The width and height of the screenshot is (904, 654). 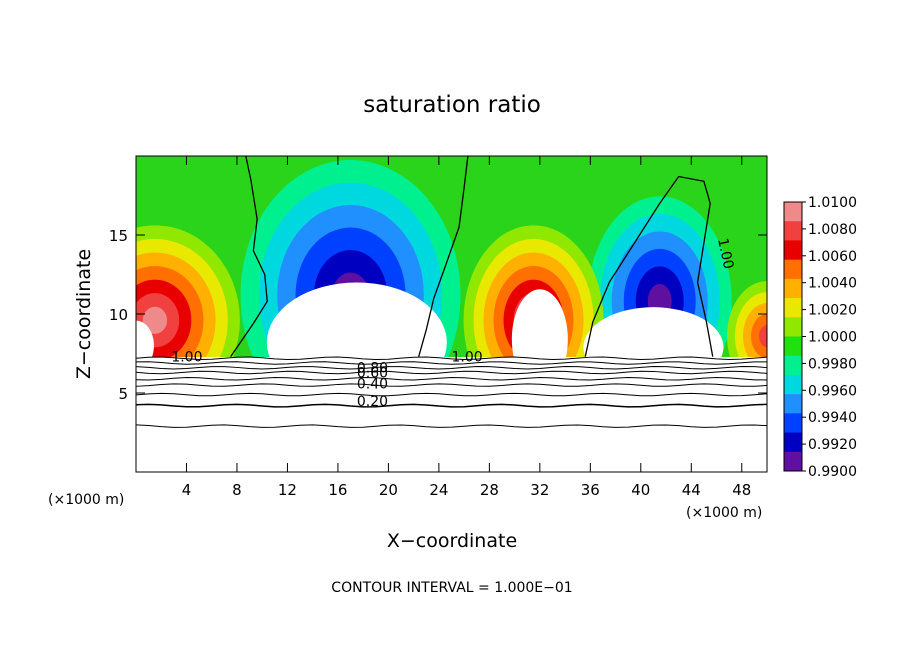 What do you see at coordinates (372, 369) in the screenshot?
I see `contour-label: 0.80` at bounding box center [372, 369].